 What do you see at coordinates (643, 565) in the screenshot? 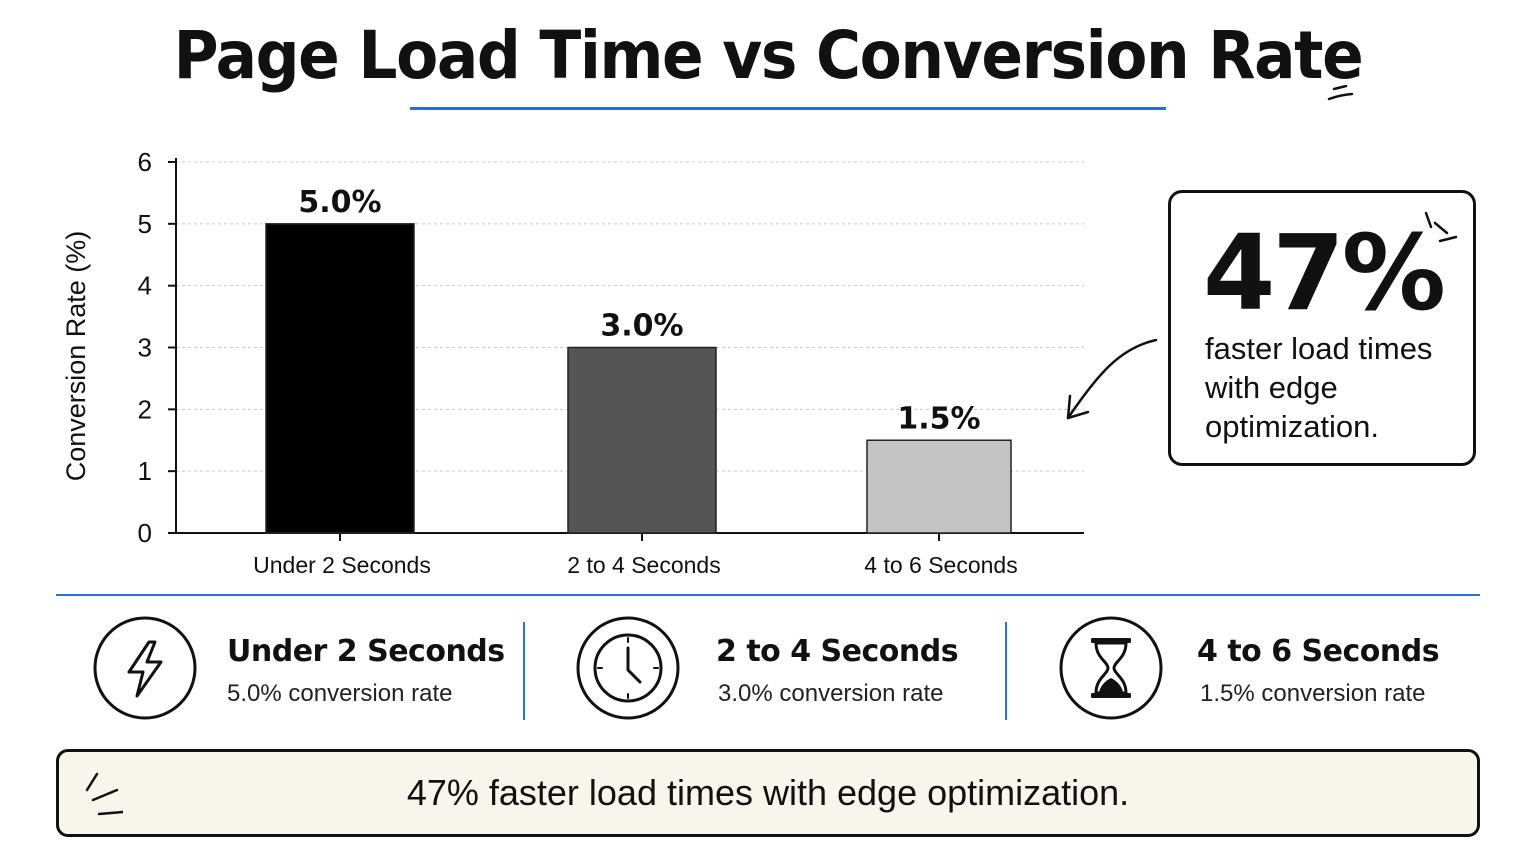
I see `x-tick-label: 2 to 4 Seconds` at bounding box center [643, 565].